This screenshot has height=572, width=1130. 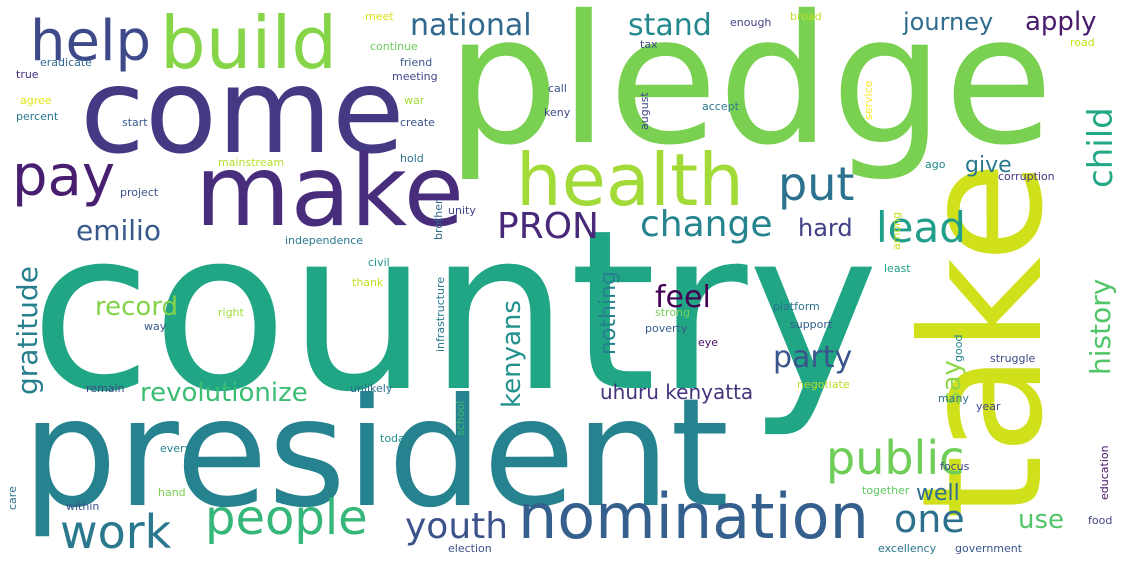 What do you see at coordinates (231, 312) in the screenshot?
I see `word-right: right` at bounding box center [231, 312].